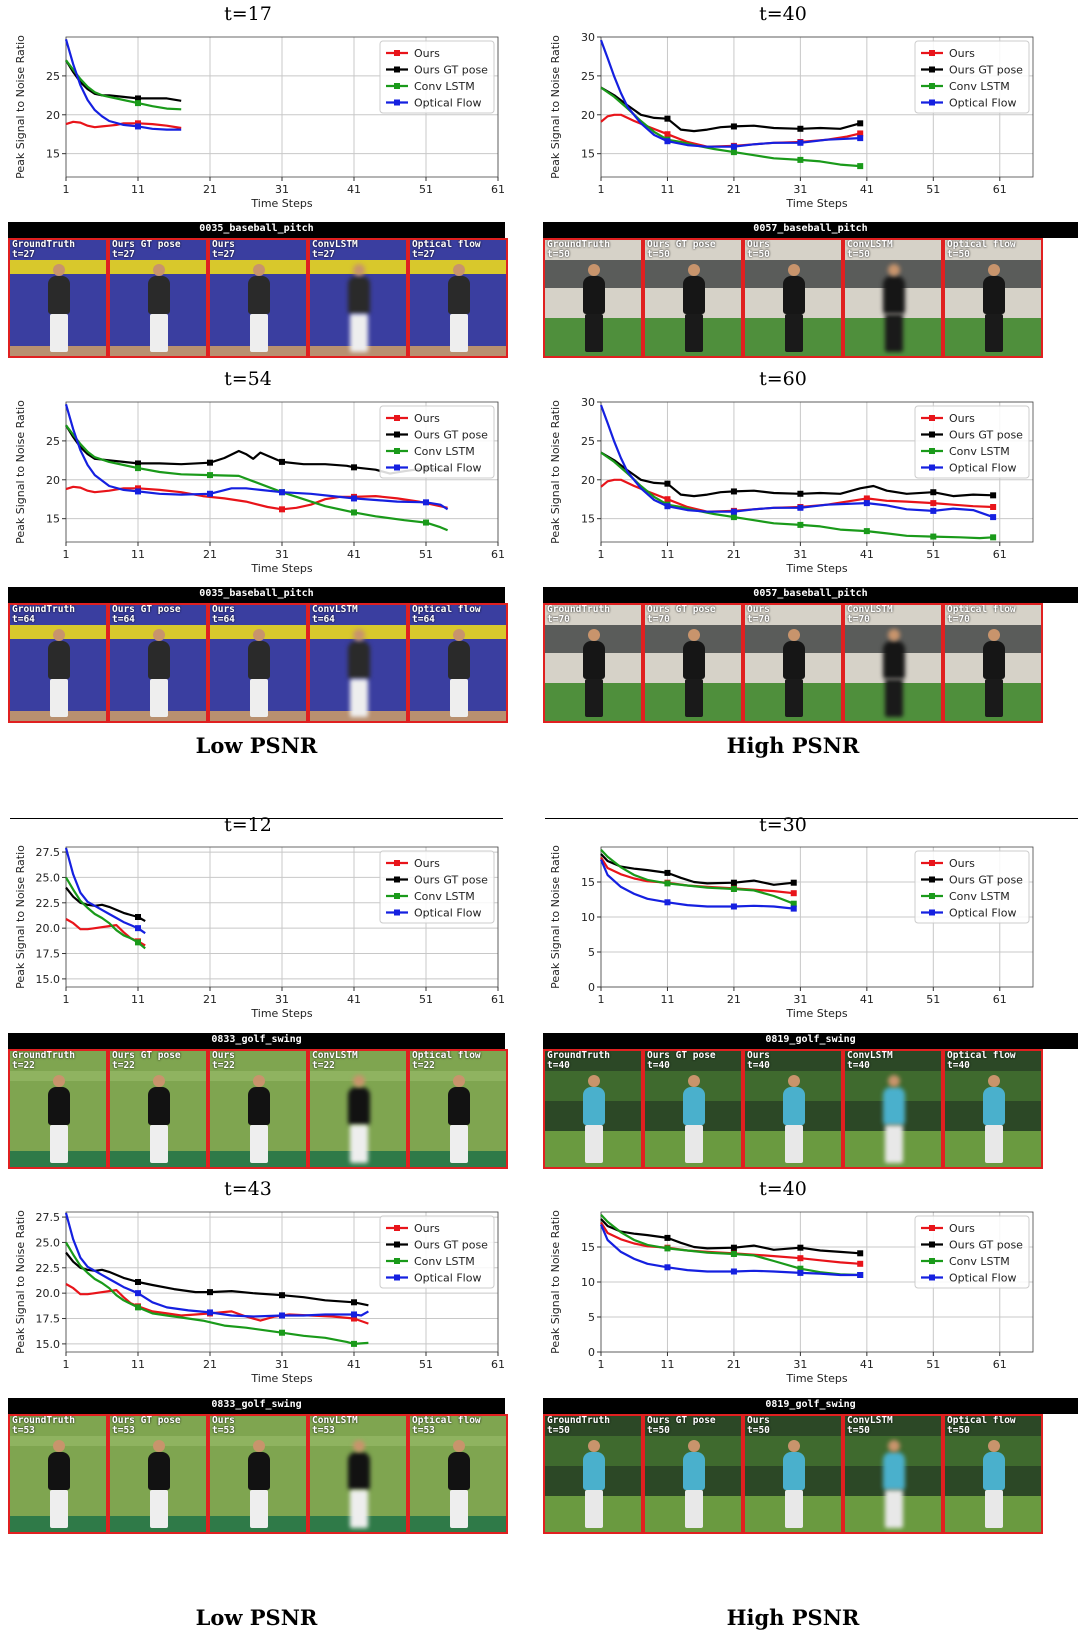  Describe the element at coordinates (591, 952) in the screenshot. I see `y-tick-label: 5` at that location.